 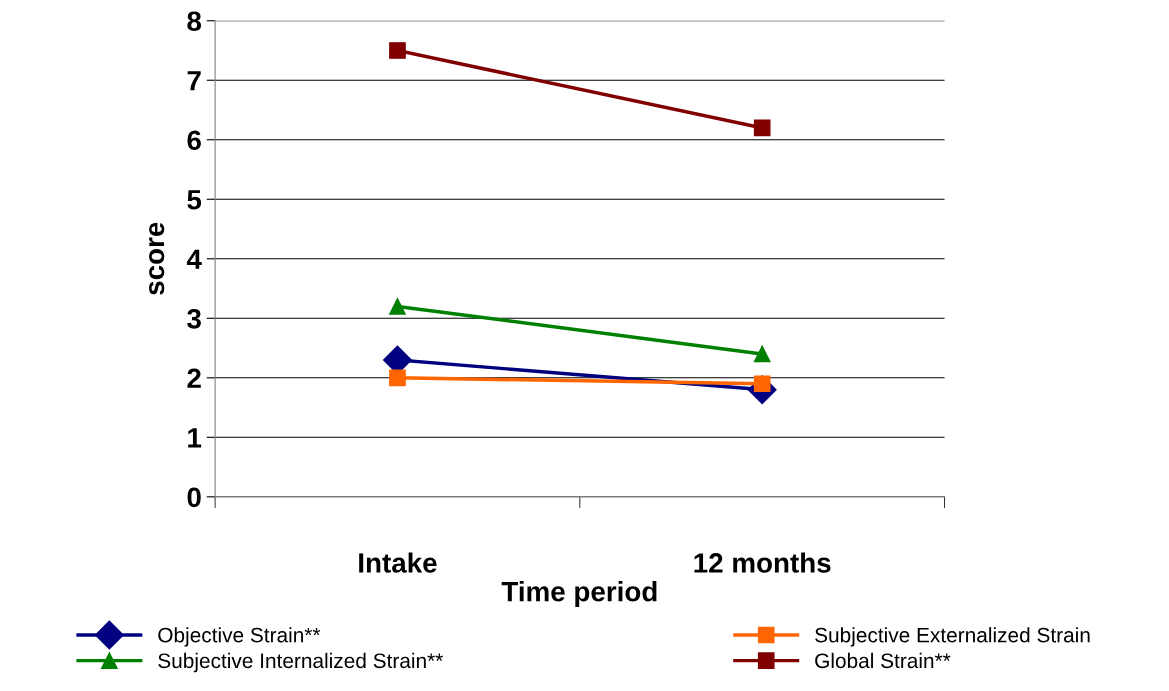 What do you see at coordinates (157, 258) in the screenshot?
I see `y-axis-title: score` at bounding box center [157, 258].